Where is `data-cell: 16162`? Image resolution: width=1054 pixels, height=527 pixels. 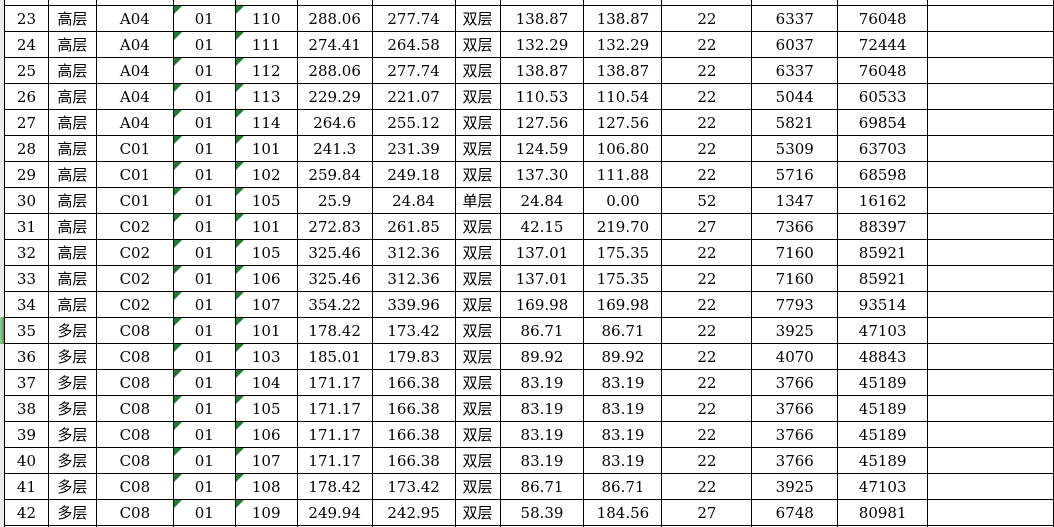
data-cell: 16162 is located at coordinates (883, 200).